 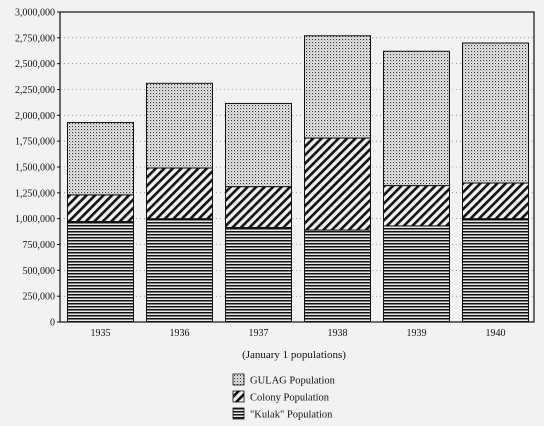 What do you see at coordinates (338, 333) in the screenshot?
I see `x-tick-label: 1938` at bounding box center [338, 333].